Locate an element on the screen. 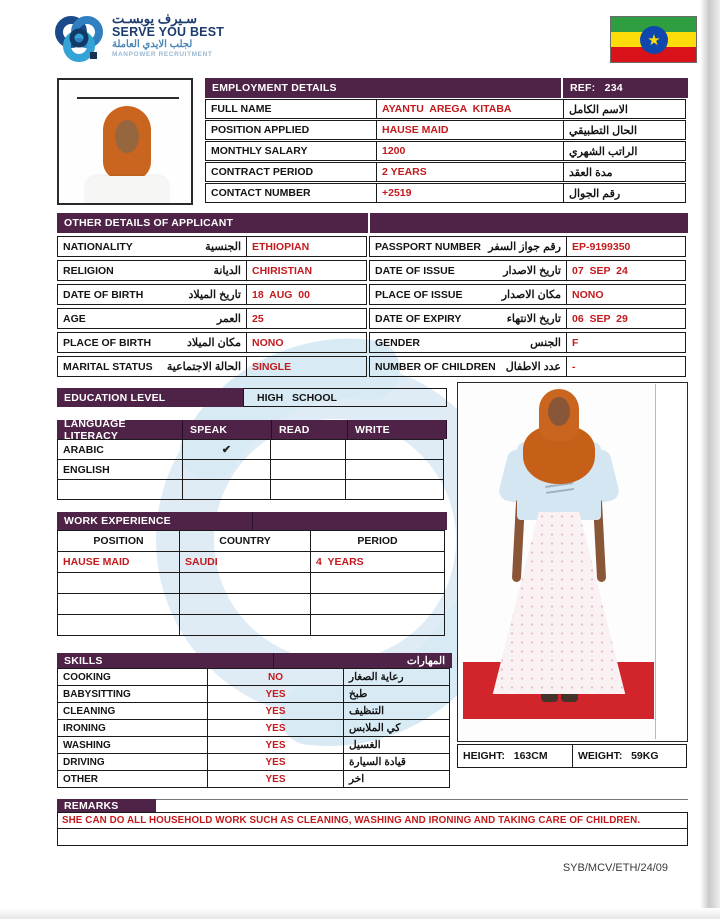 Image resolution: width=720 pixels, height=919 pixels. footer-code: SYB/MCV/ETH/24/09 is located at coordinates (615, 868).